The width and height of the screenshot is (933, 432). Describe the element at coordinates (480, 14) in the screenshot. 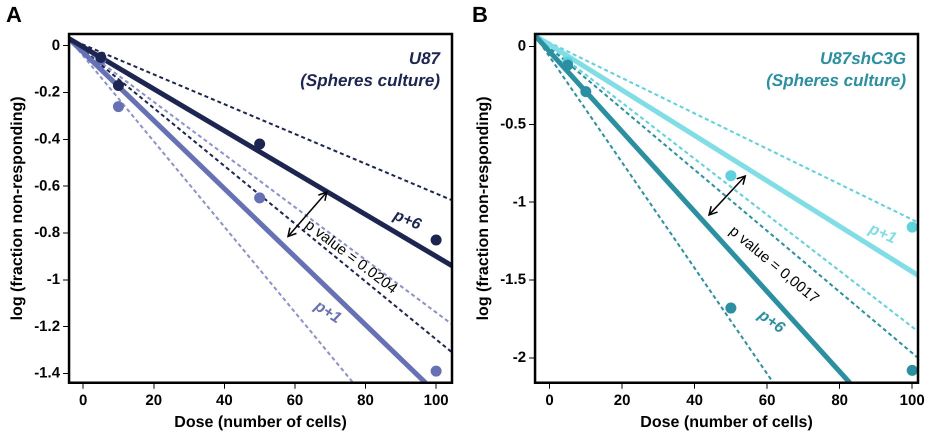

I see `text: B` at that location.